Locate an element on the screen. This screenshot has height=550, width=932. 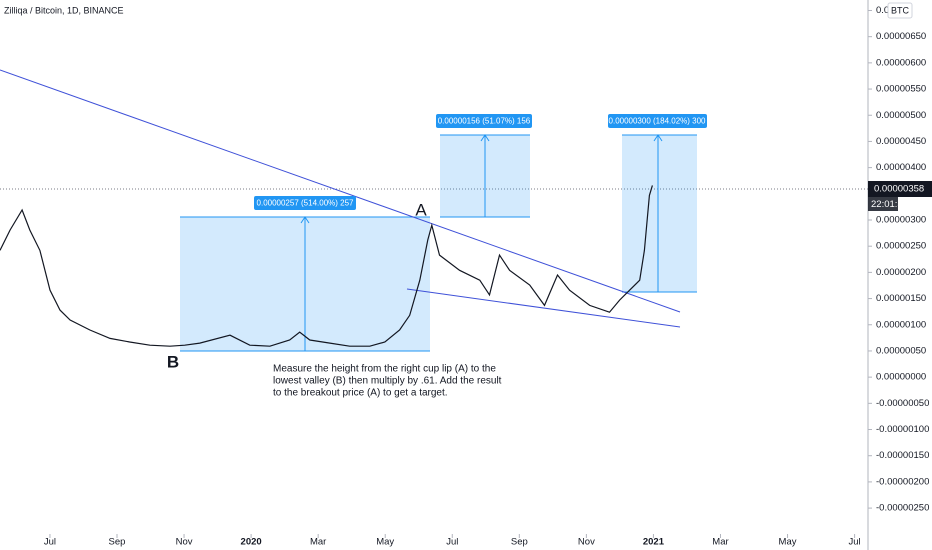
box-label: 0.00000257 (514.00%) 257 is located at coordinates (306, 203).